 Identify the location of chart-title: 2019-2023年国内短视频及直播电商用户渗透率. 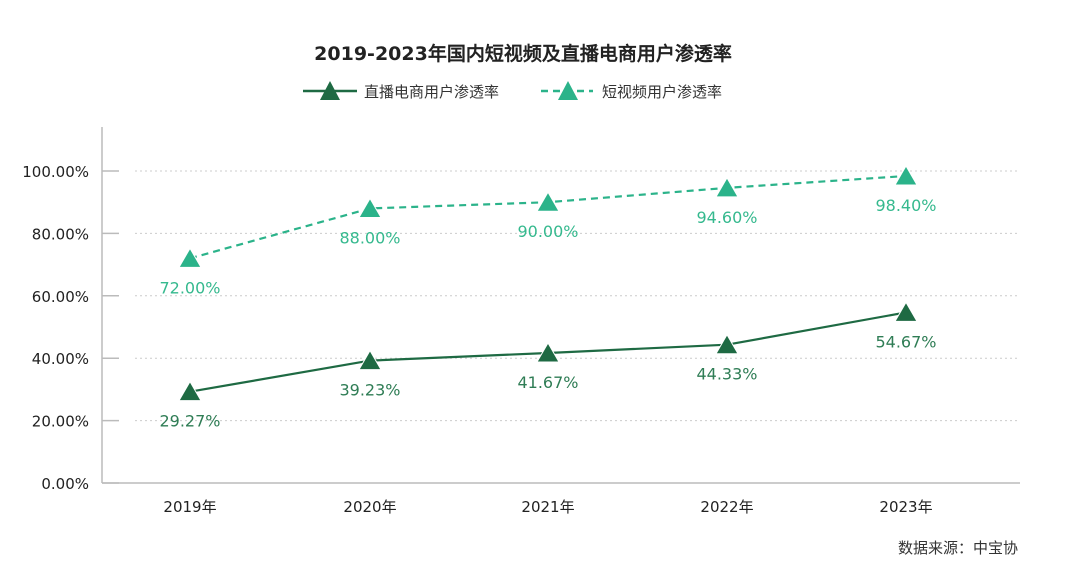
(523, 53).